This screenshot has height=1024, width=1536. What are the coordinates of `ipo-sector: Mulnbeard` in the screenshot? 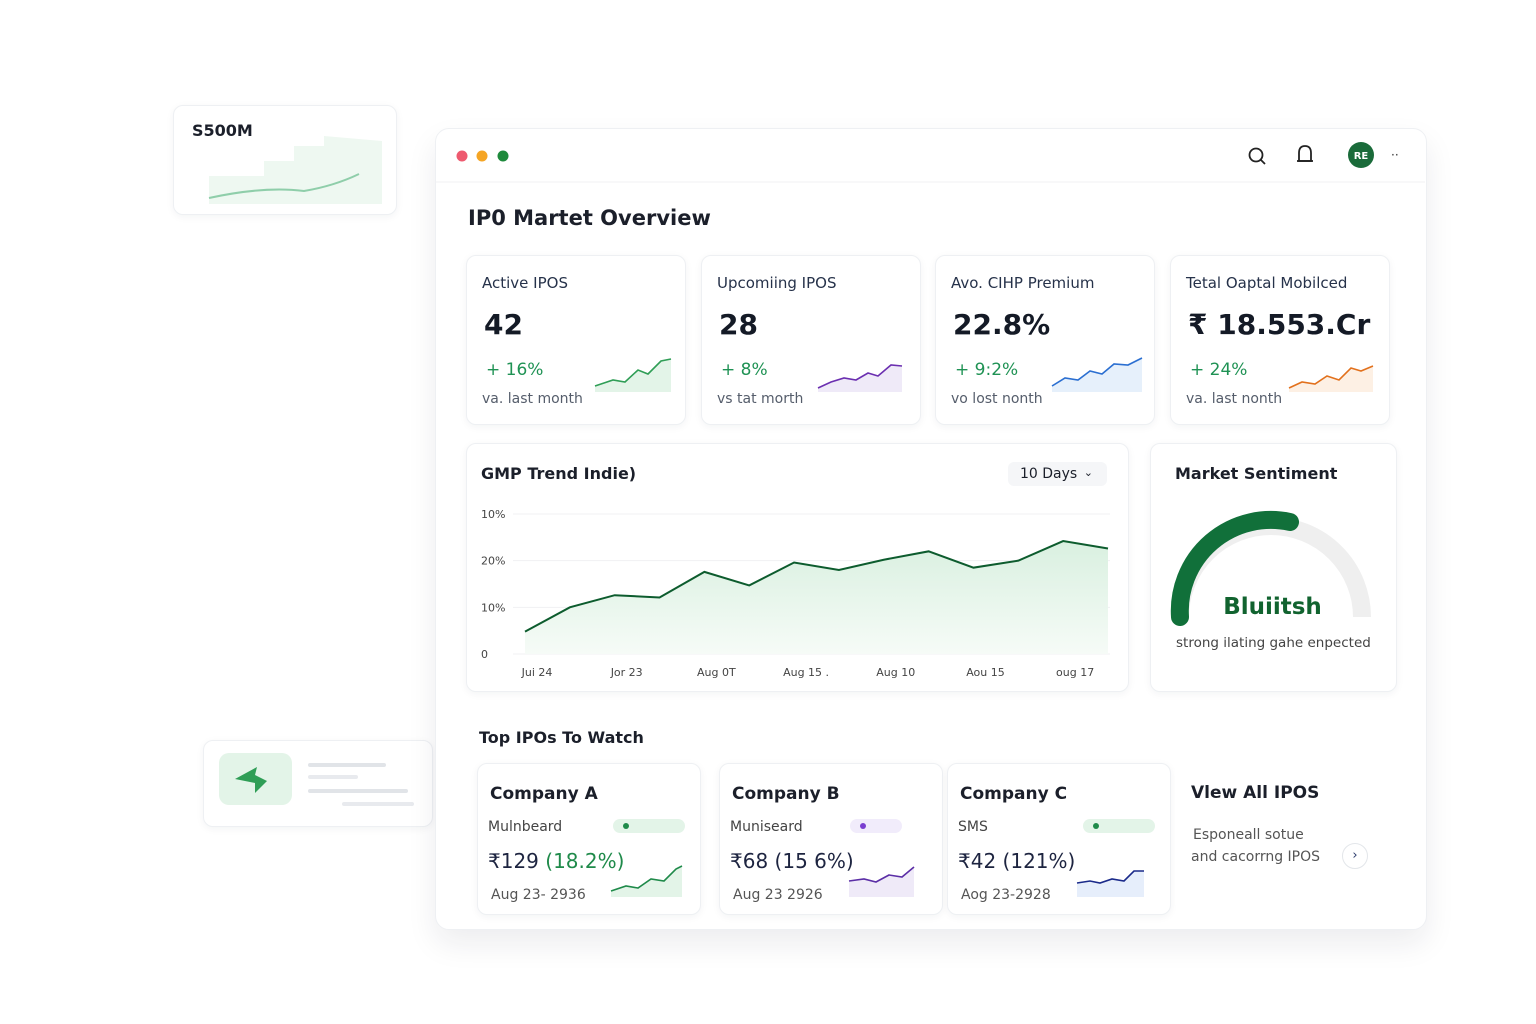 It's located at (525, 827).